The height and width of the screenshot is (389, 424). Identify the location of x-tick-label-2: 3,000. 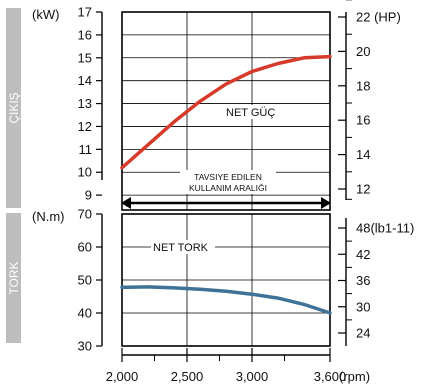
(252, 376).